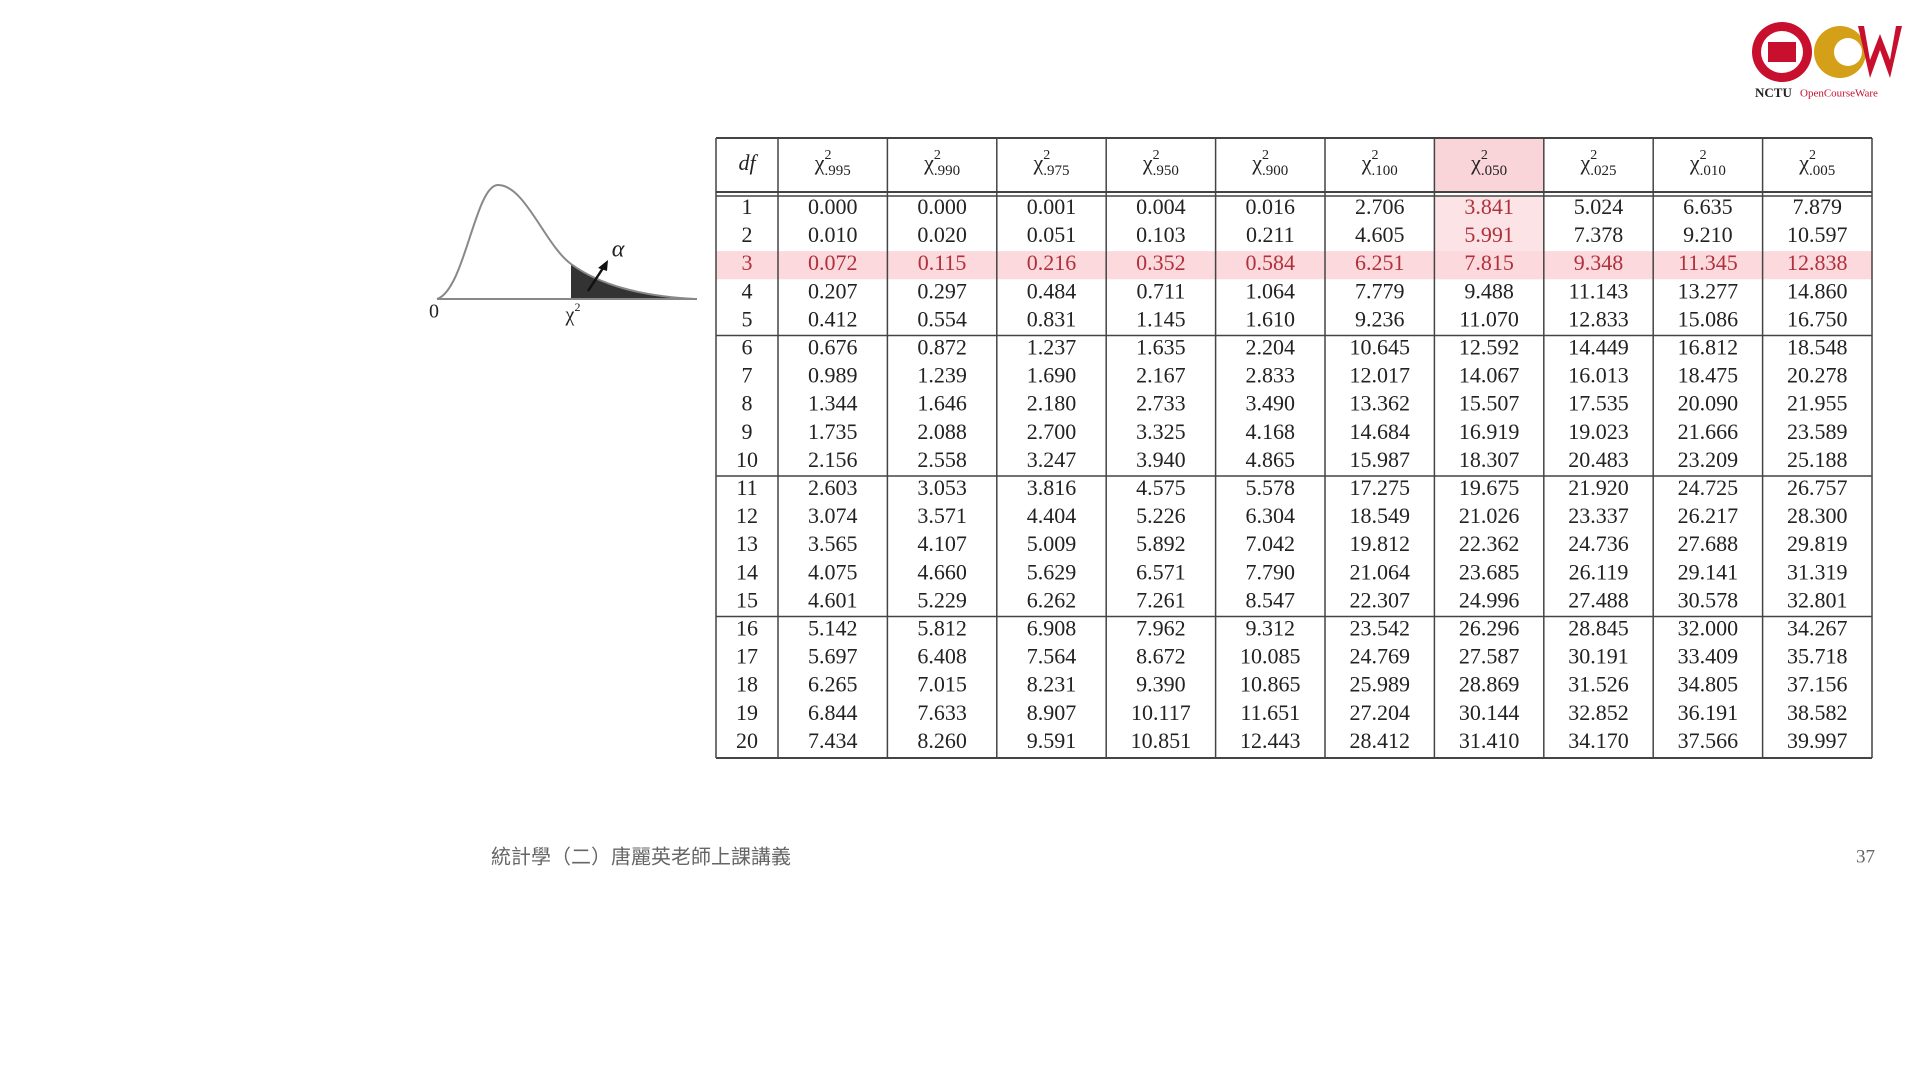  Describe the element at coordinates (747, 290) in the screenshot. I see `df-cell: 4` at that location.